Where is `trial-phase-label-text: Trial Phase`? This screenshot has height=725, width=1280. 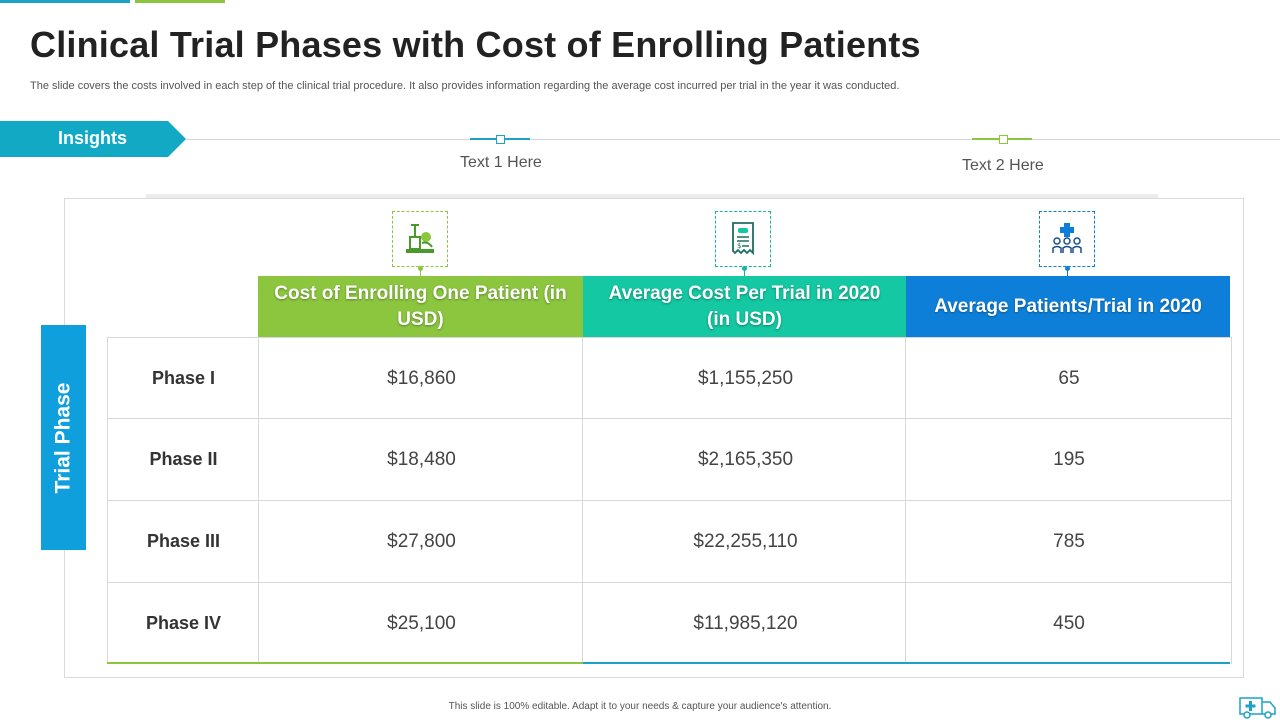 trial-phase-label-text: Trial Phase is located at coordinates (63, 437).